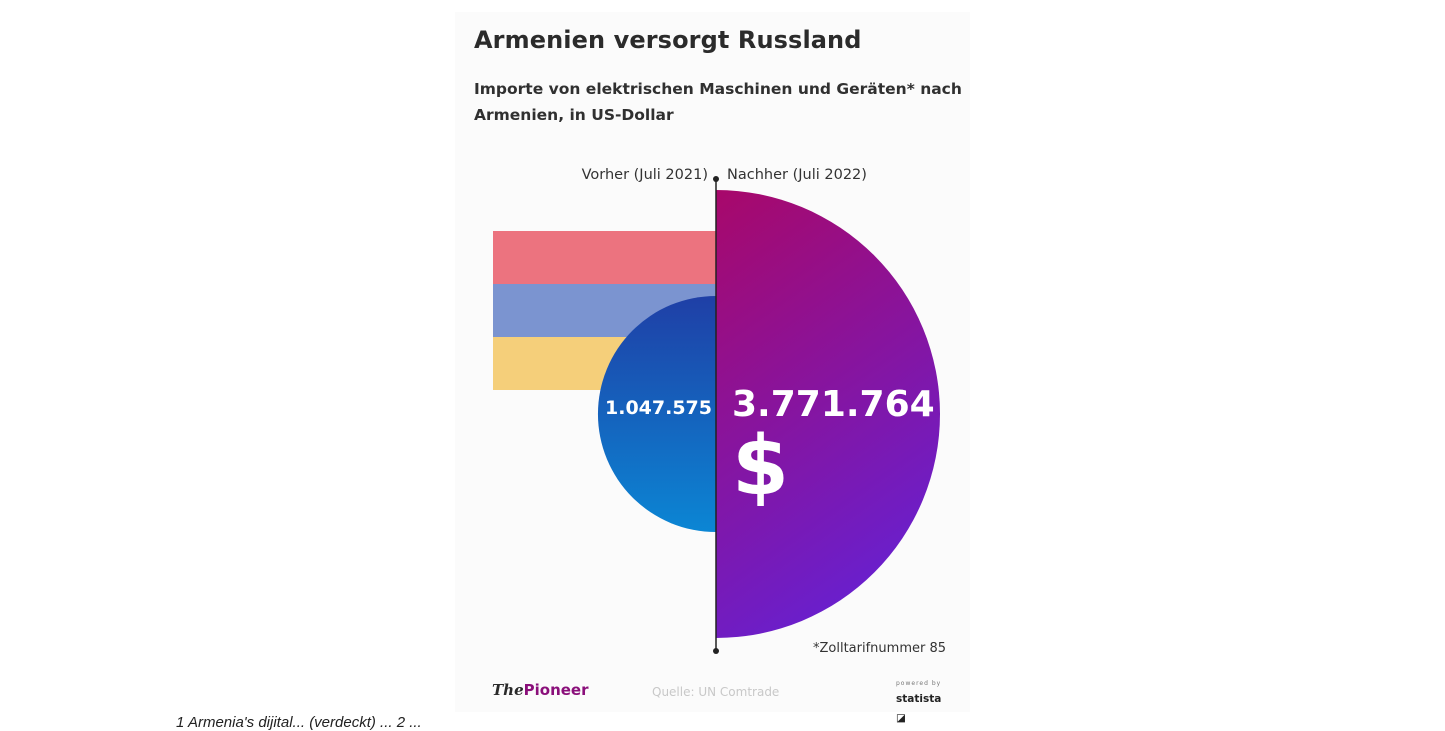 Image resolution: width=1445 pixels, height=731 pixels. I want to click on statista-label: statista, so click(919, 699).